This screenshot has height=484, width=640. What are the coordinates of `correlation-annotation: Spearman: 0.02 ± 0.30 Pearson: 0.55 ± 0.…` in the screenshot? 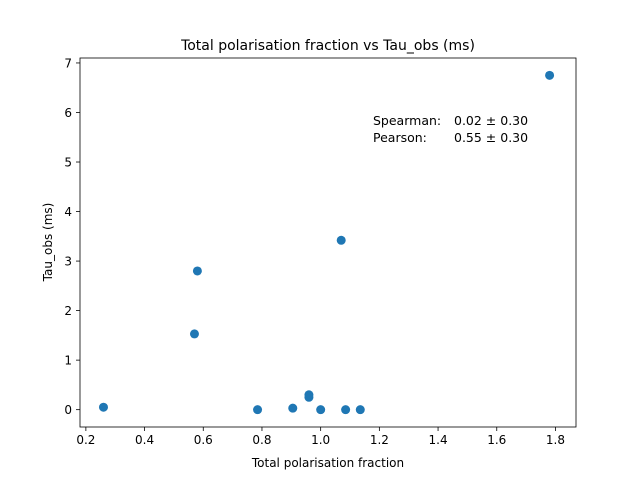 It's located at (450, 129).